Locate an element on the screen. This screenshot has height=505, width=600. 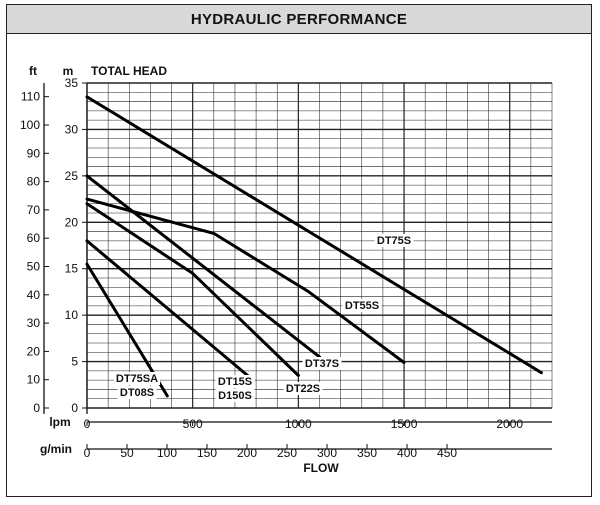
x-tick-label-lpm: 1000 is located at coordinates (298, 424).